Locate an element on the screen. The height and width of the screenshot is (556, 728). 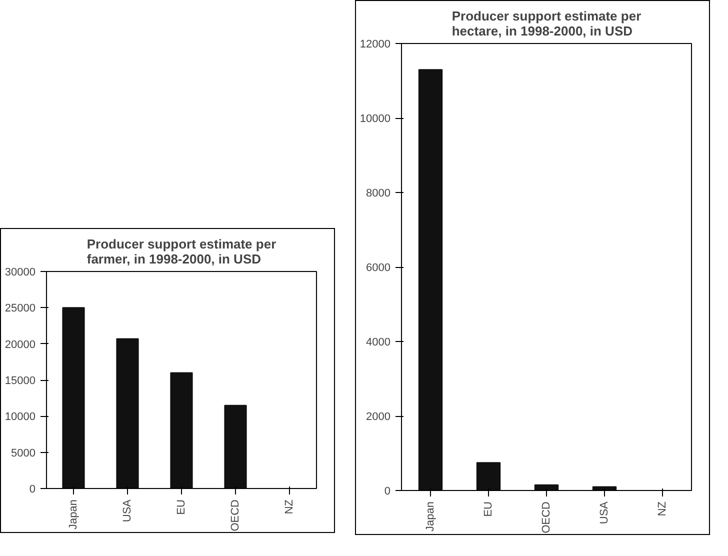
y-tick-label: 2000 is located at coordinates (378, 417).